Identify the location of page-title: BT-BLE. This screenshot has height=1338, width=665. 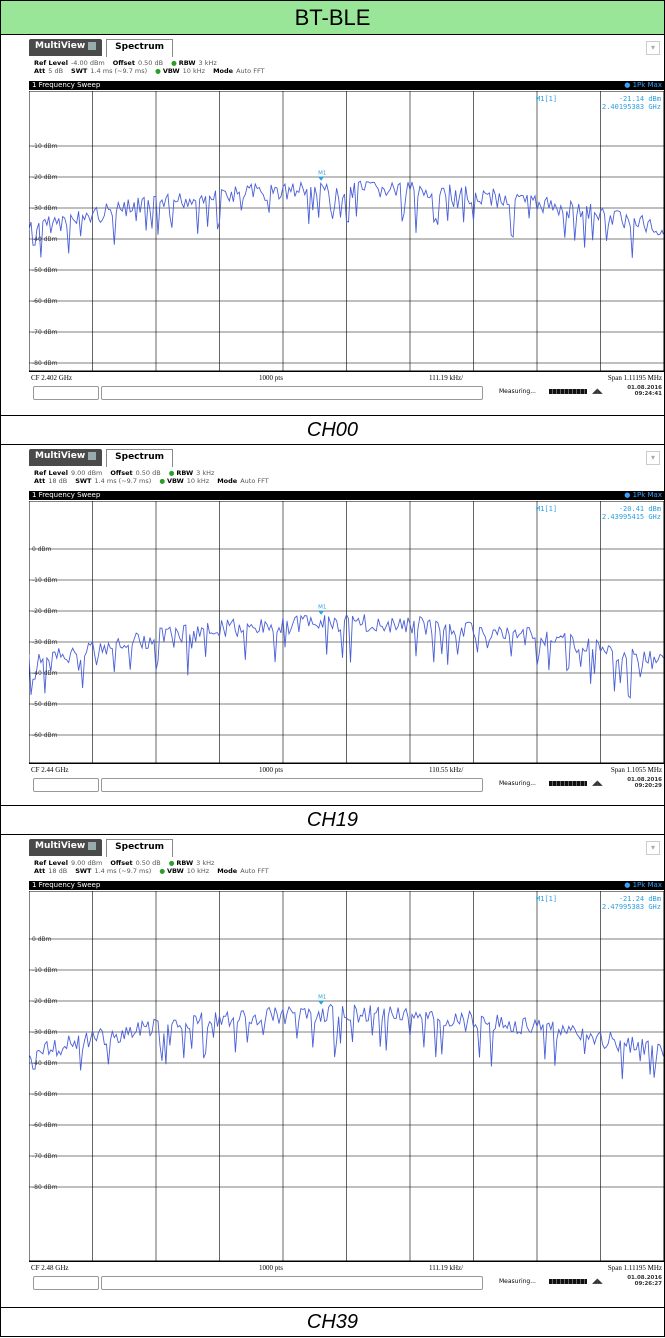
(332, 17).